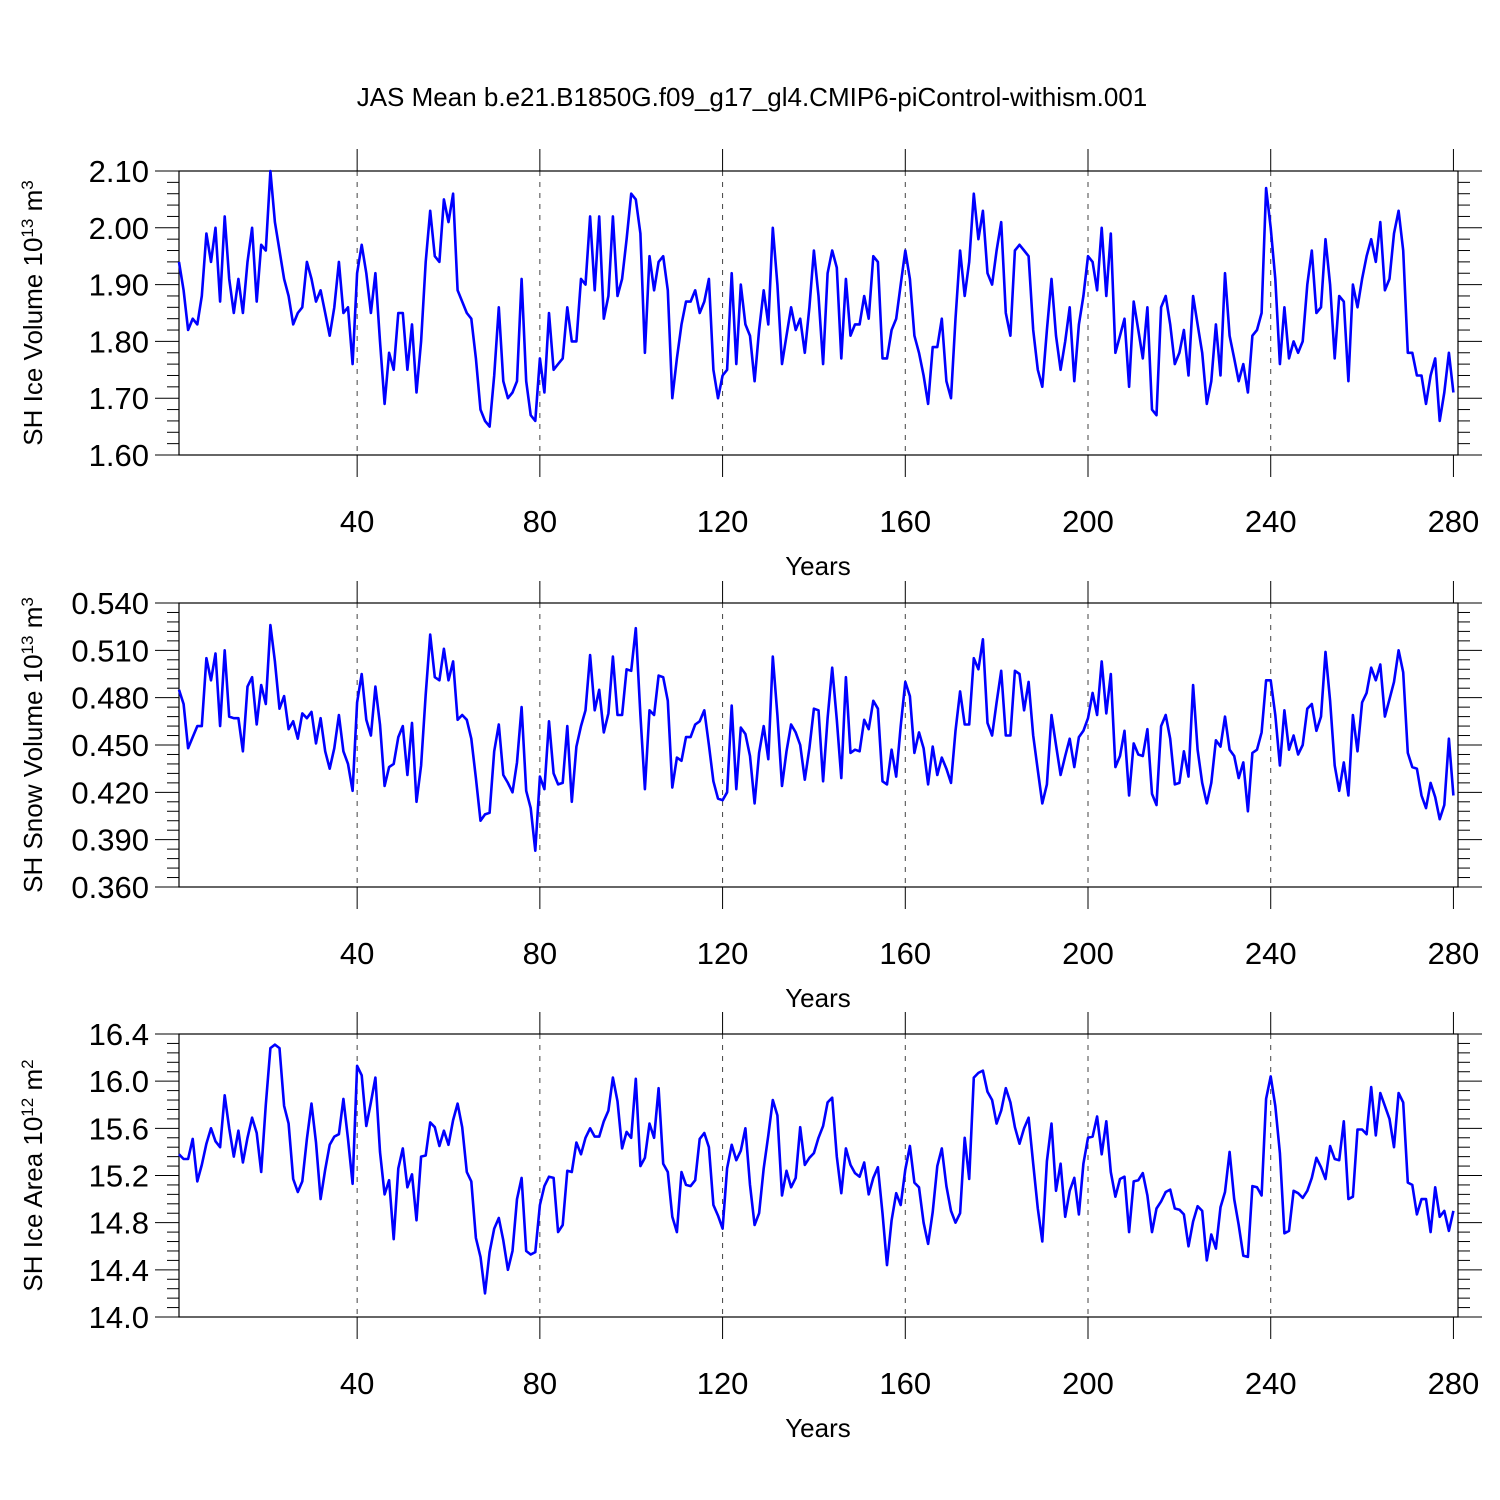 Image resolution: width=1500 pixels, height=1500 pixels. What do you see at coordinates (110, 745) in the screenshot?
I see `y-tick-label: 0.450` at bounding box center [110, 745].